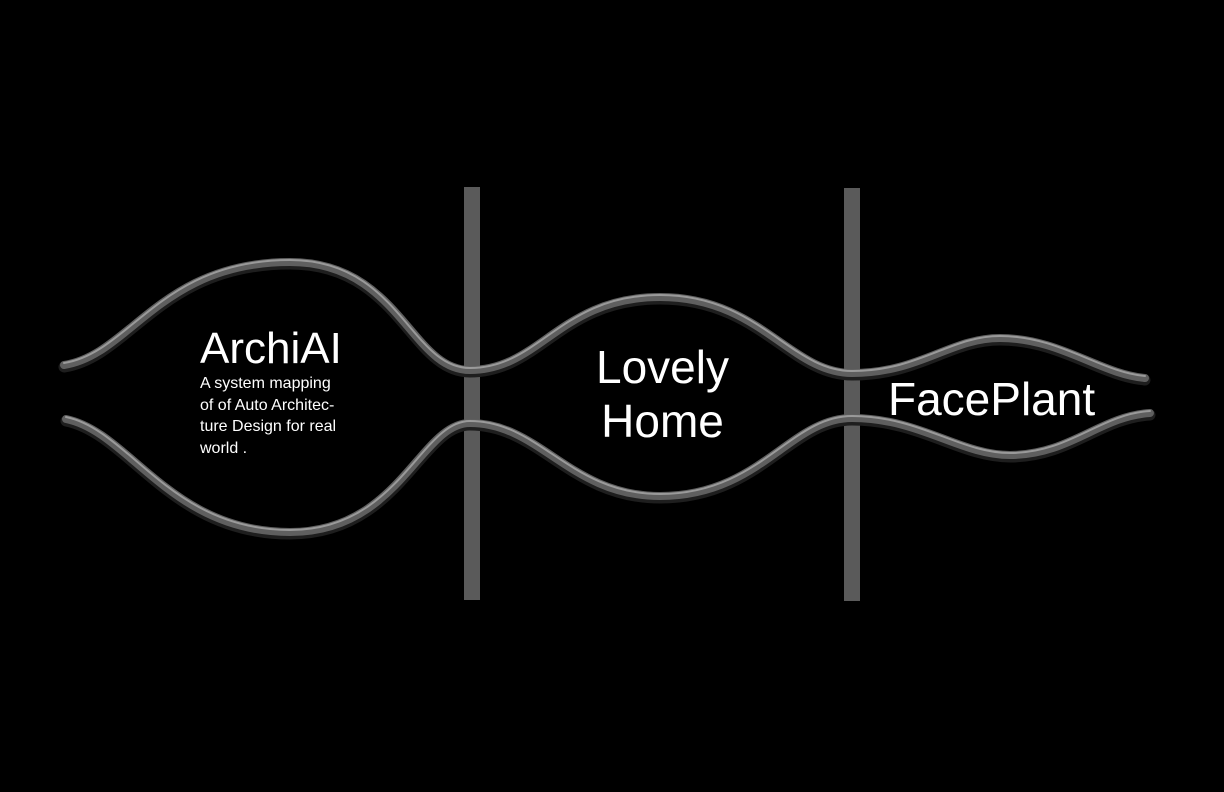  Describe the element at coordinates (662, 421) in the screenshot. I see `lovely-home-title-line: Home` at that location.